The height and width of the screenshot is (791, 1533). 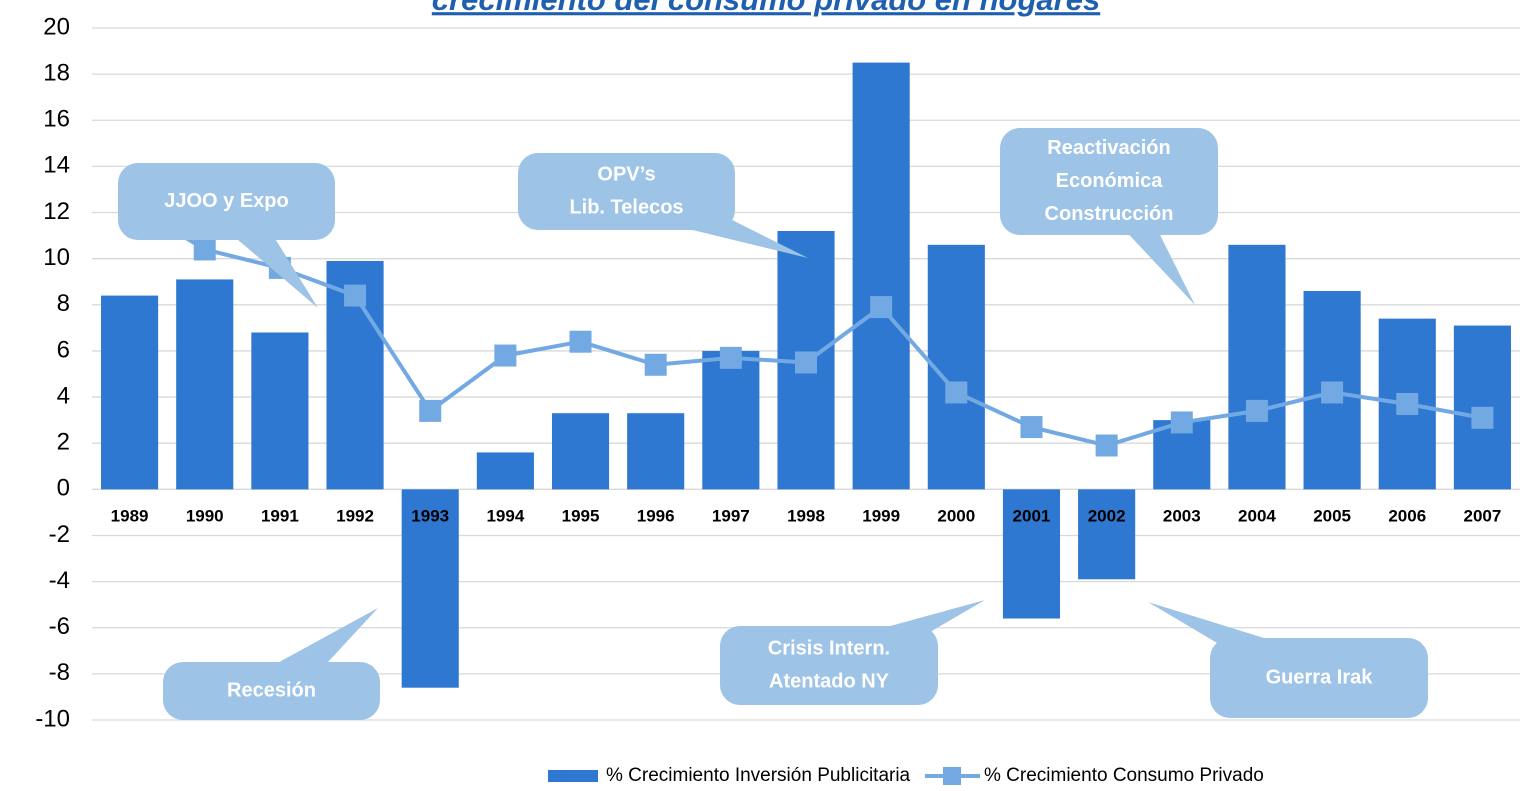 I want to click on x-tick-label: 2007, so click(x=1483, y=515).